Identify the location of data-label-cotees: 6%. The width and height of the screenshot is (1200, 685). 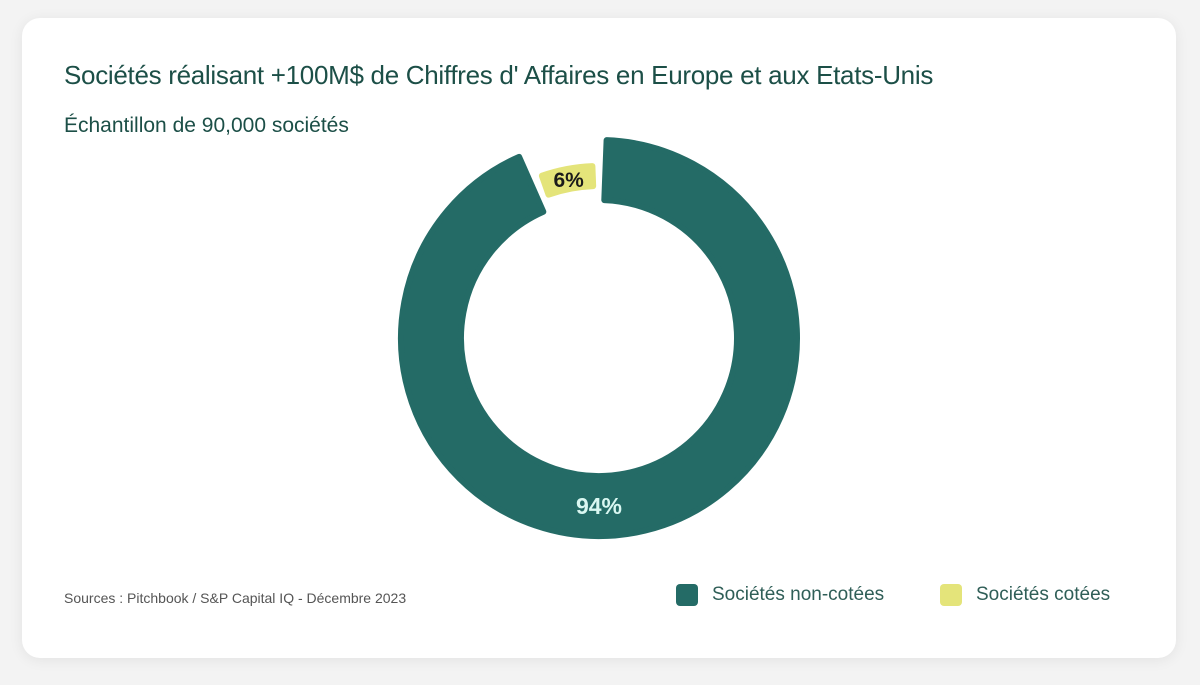
(568, 180).